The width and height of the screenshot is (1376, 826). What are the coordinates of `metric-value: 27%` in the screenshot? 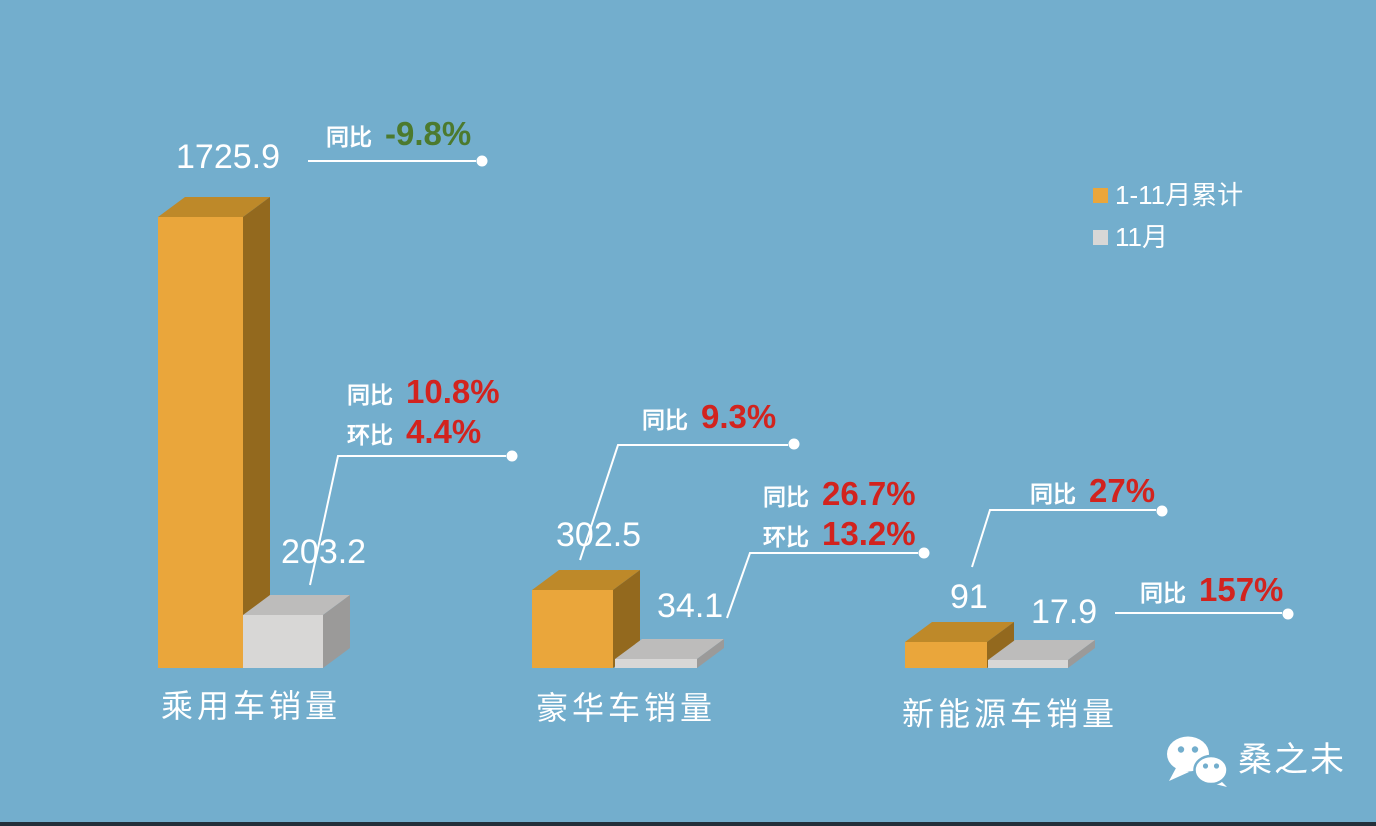 It's located at (1122, 490).